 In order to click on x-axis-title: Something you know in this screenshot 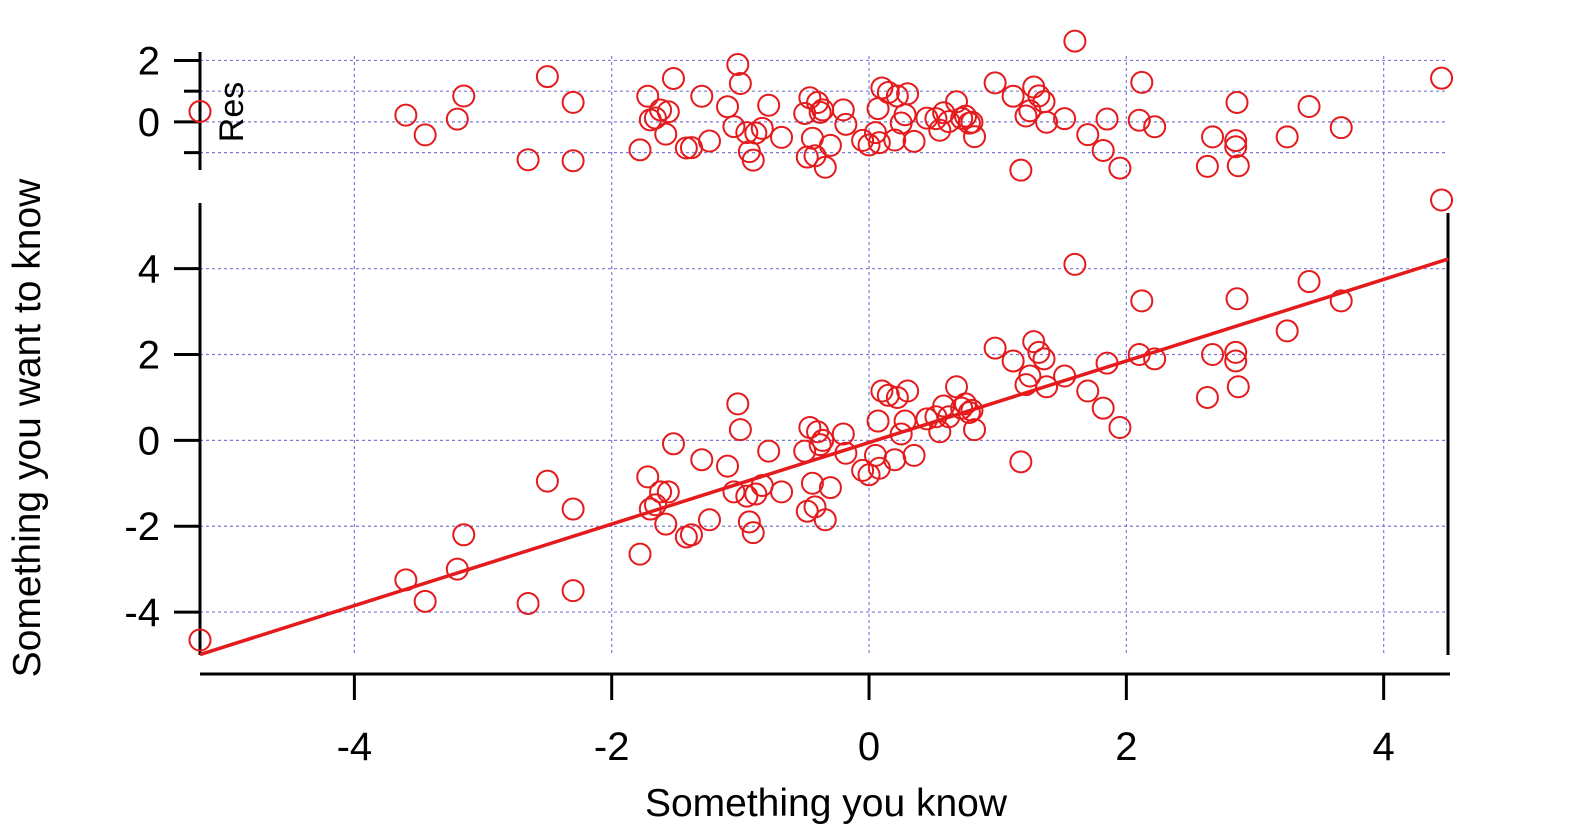, I will do `click(826, 803)`.